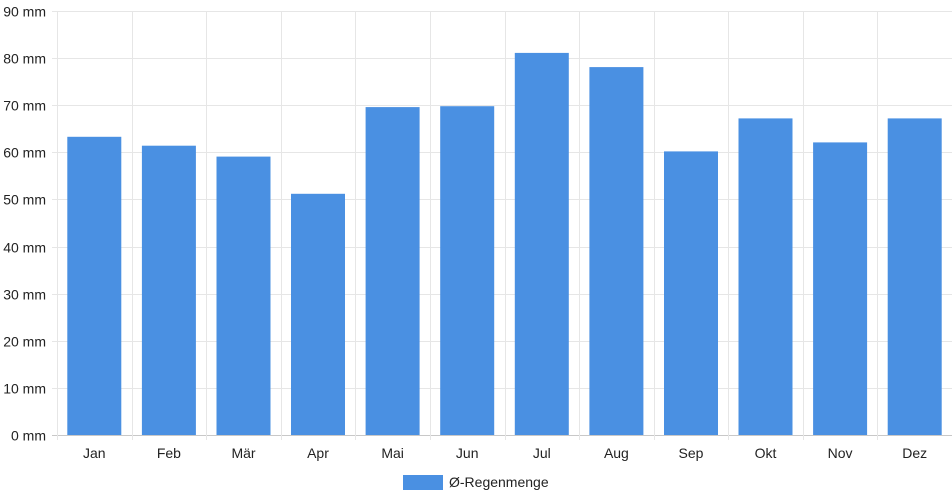 The width and height of the screenshot is (952, 500). What do you see at coordinates (28, 436) in the screenshot?
I see `y-tick-label: 0 mm` at bounding box center [28, 436].